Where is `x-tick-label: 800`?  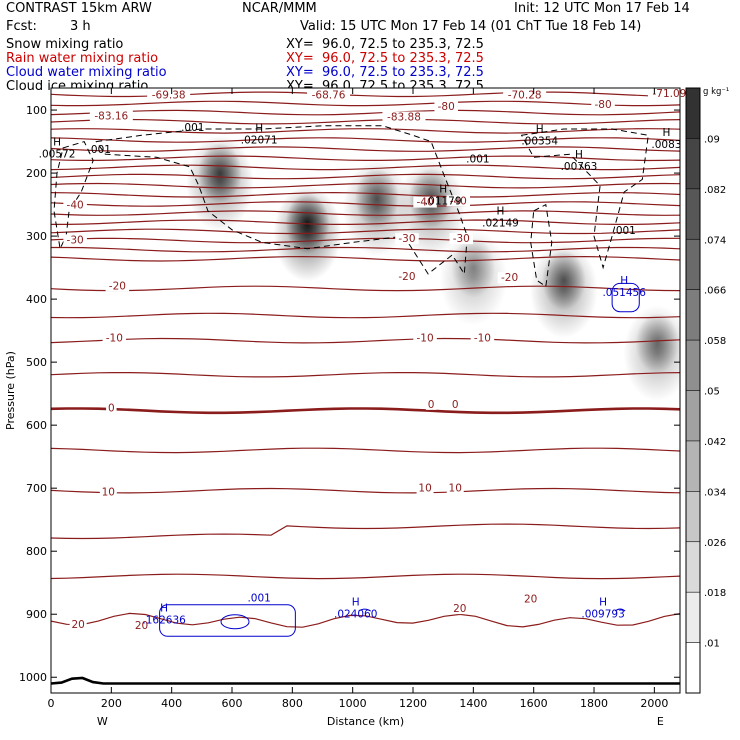
x-tick-label: 800 is located at coordinates (292, 703).